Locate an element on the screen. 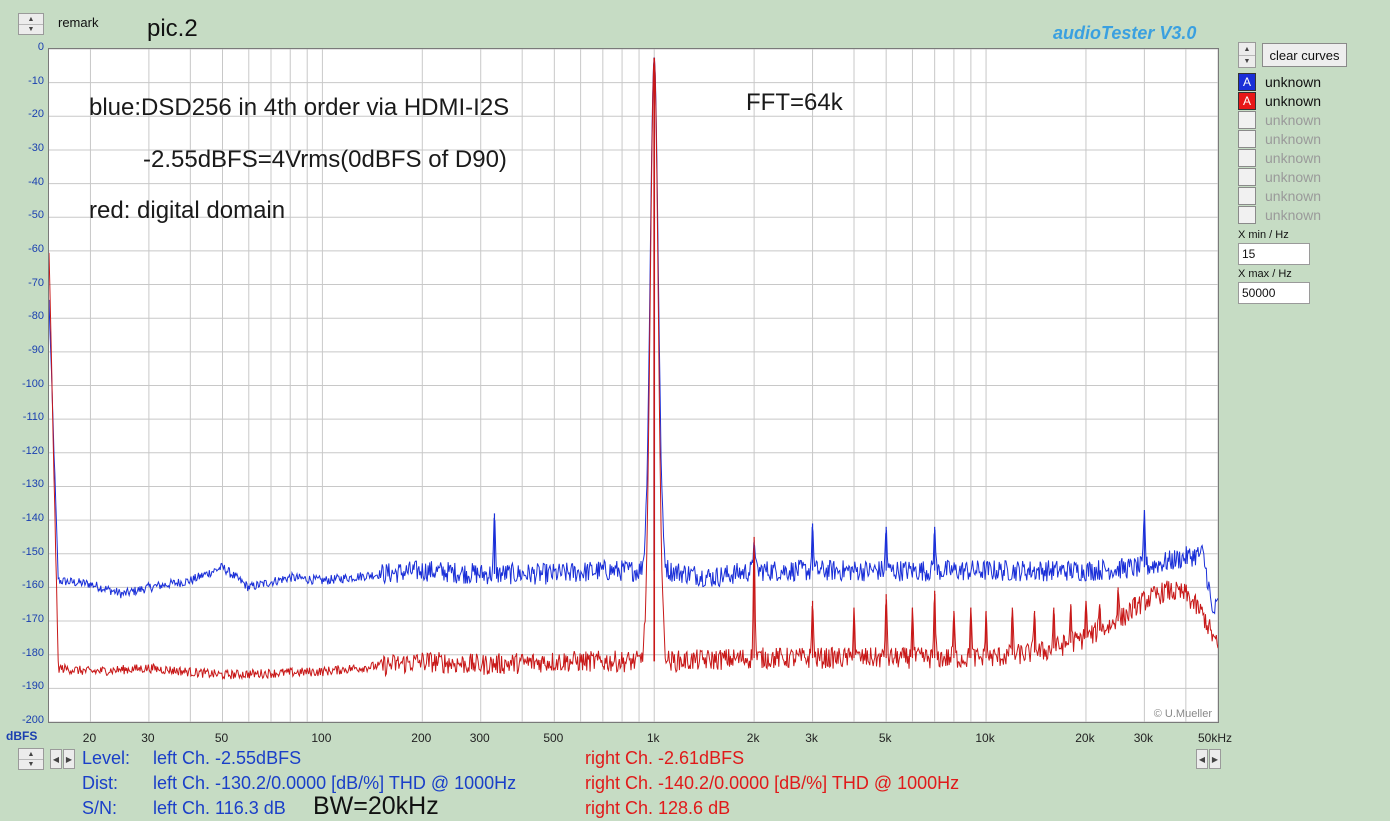 The height and width of the screenshot is (821, 1390). x-tick-label: 2k is located at coordinates (753, 738).